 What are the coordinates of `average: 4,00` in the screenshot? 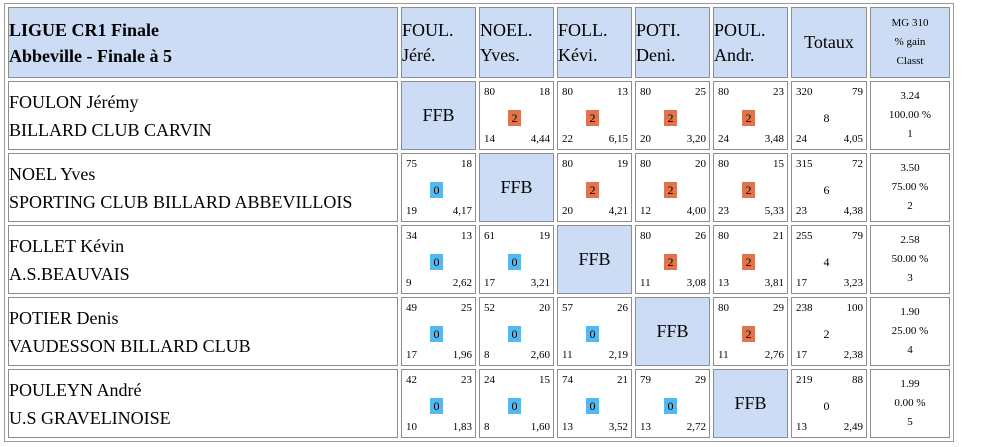 It's located at (696, 211).